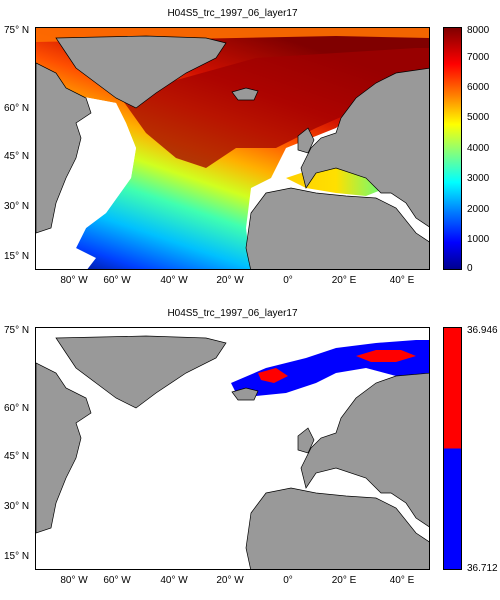 The height and width of the screenshot is (600, 500). I want to click on top-map-title: H04S5_trc_1997_06_layer17, so click(232, 13).